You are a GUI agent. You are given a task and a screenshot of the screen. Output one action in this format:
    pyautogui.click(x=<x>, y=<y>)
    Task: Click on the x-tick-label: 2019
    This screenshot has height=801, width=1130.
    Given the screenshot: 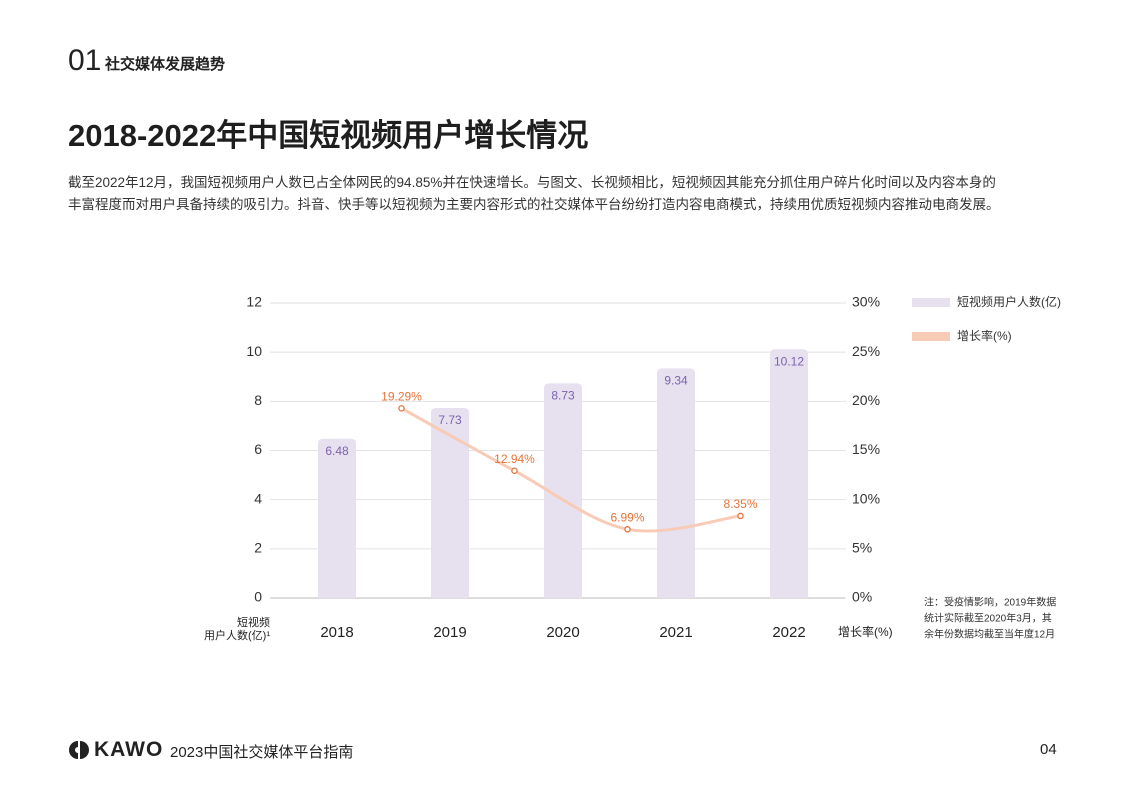 What is the action you would take?
    pyautogui.click(x=449, y=632)
    